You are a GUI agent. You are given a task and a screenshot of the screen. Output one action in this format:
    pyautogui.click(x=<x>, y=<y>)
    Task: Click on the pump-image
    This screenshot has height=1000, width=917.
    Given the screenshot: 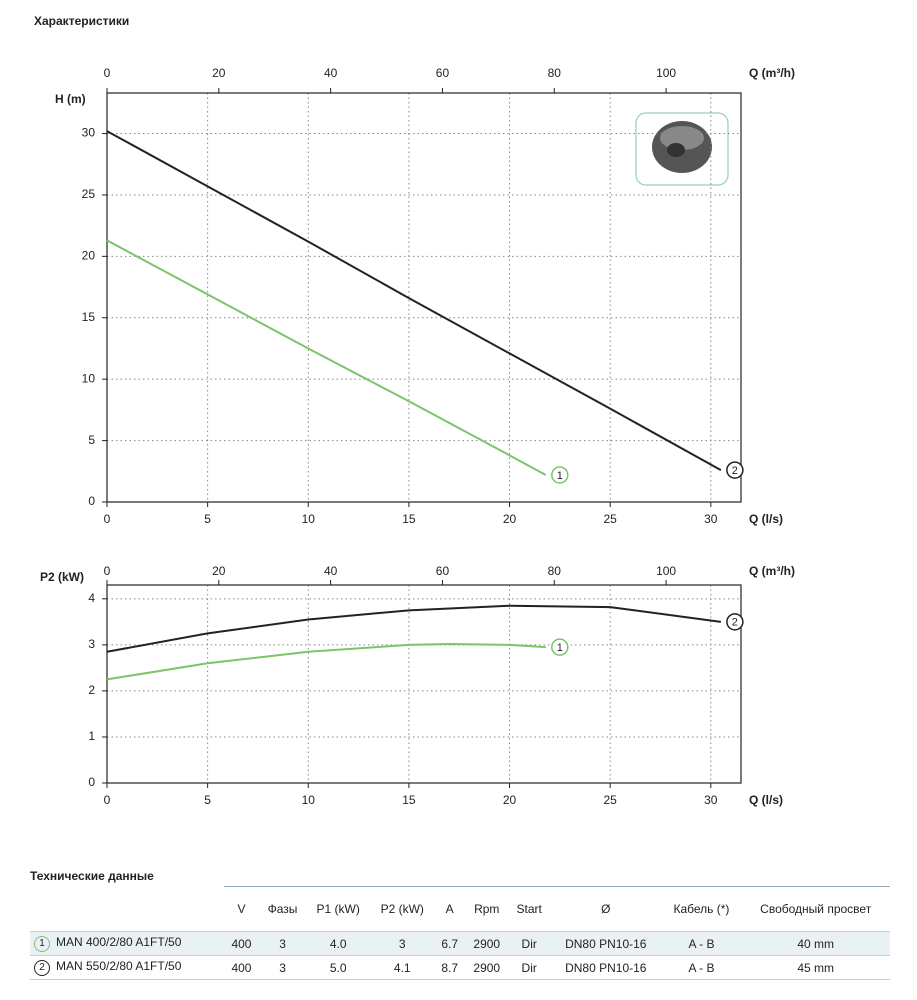 What is the action you would take?
    pyautogui.click(x=682, y=149)
    